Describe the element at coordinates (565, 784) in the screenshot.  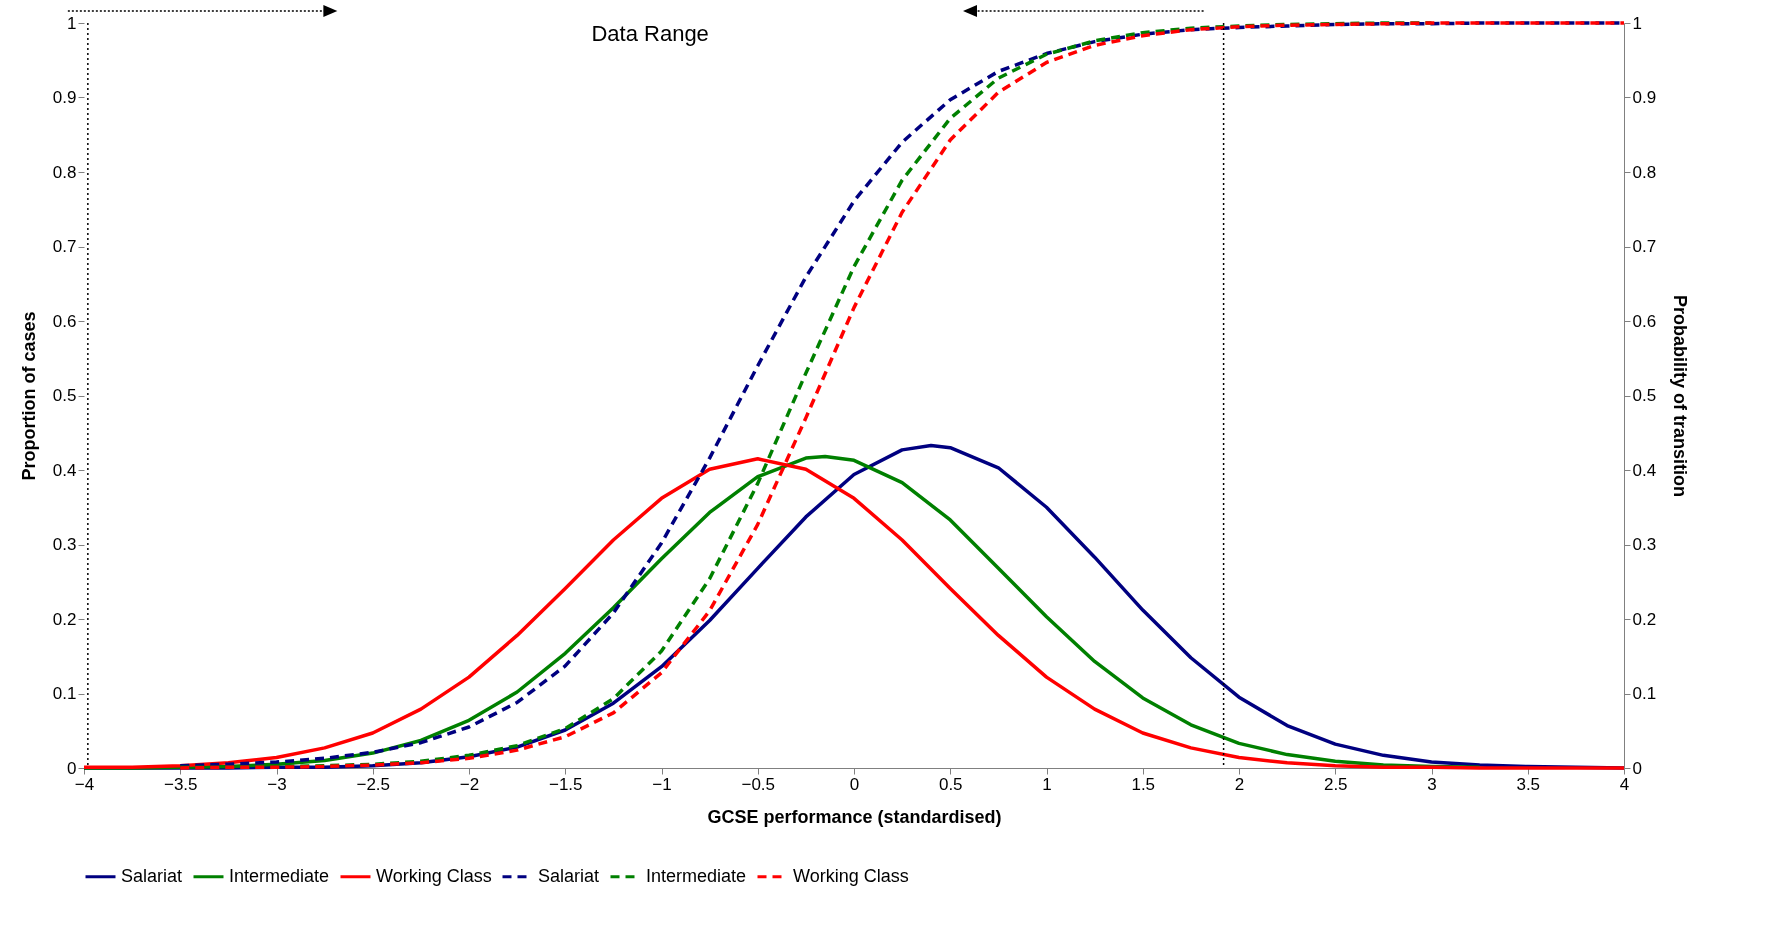
I see `x-tick-label: −1.5` at that location.